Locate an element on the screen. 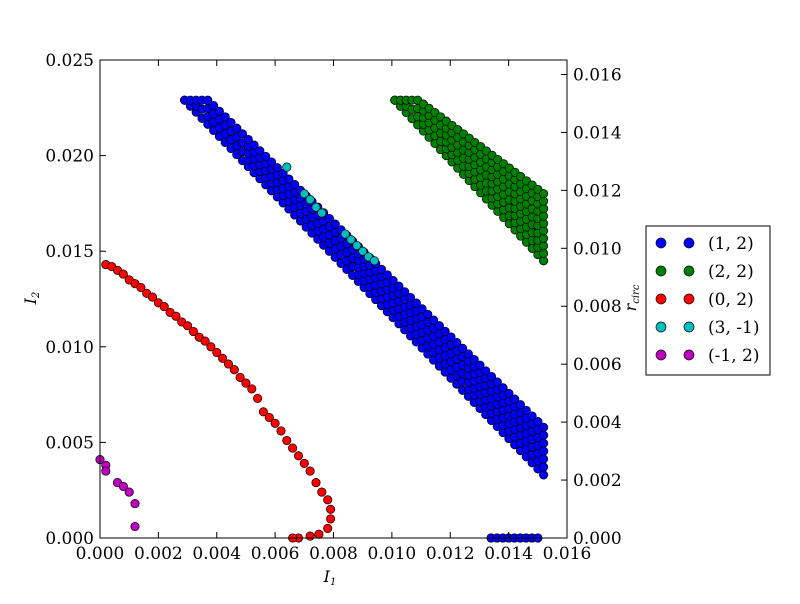 Image resolution: width=800 pixels, height=604 pixels. y2-tick-label: 0.014 is located at coordinates (597, 133).